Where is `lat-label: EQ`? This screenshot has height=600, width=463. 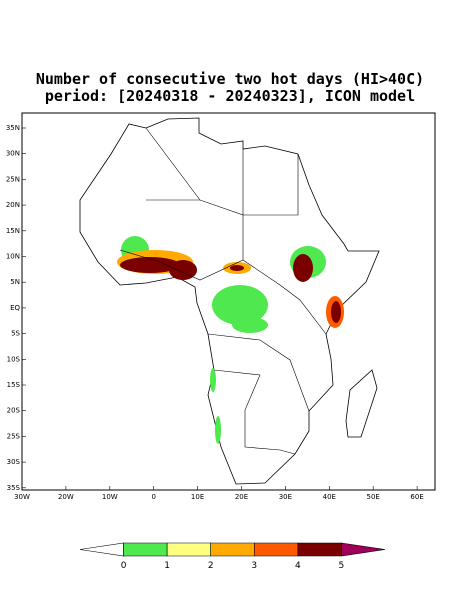
lat-label: EQ is located at coordinates (15, 308).